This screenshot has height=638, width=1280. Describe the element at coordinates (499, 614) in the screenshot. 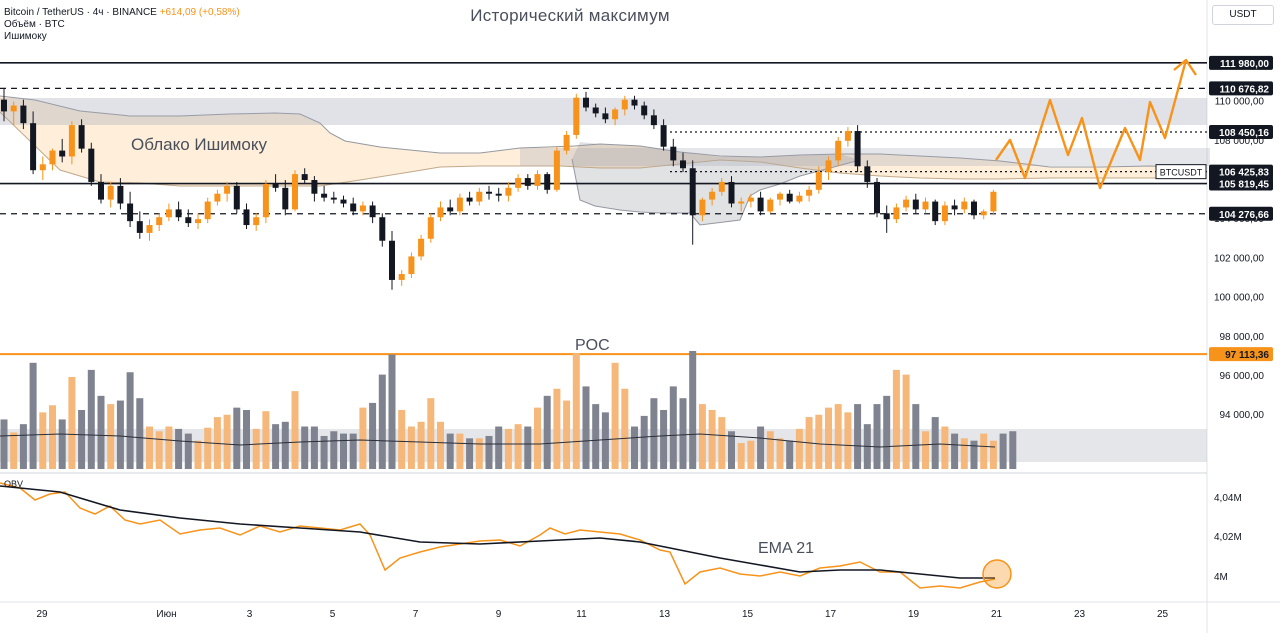

I see `time-tick-label: 9` at that location.